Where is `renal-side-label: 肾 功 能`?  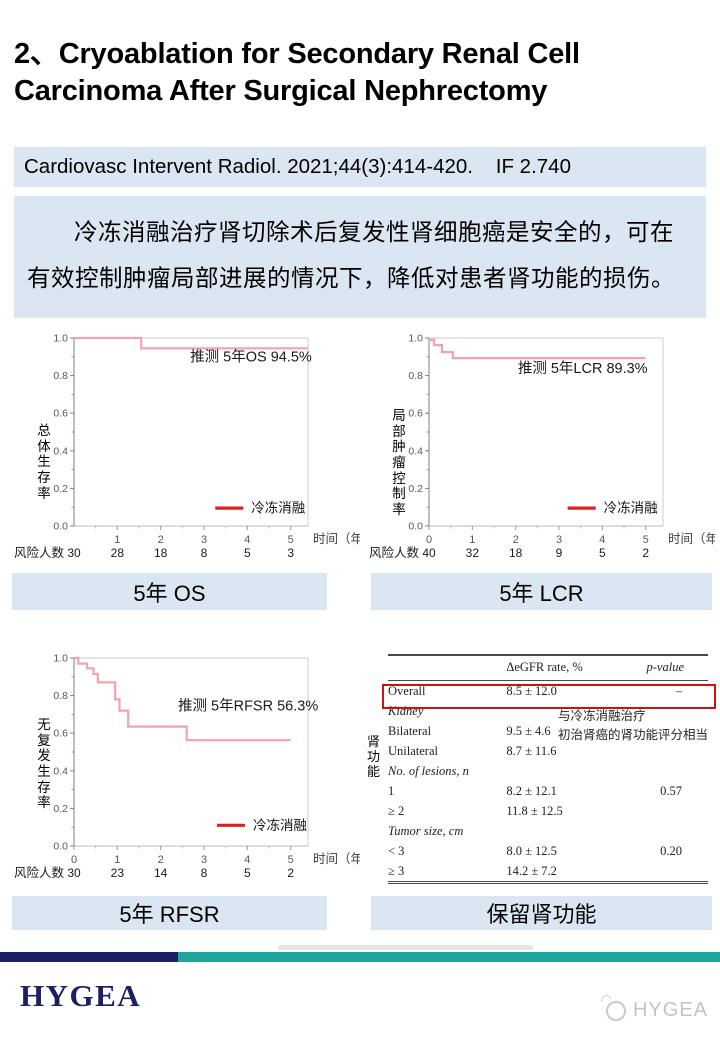 renal-side-label: 肾 功 能 is located at coordinates (373, 757).